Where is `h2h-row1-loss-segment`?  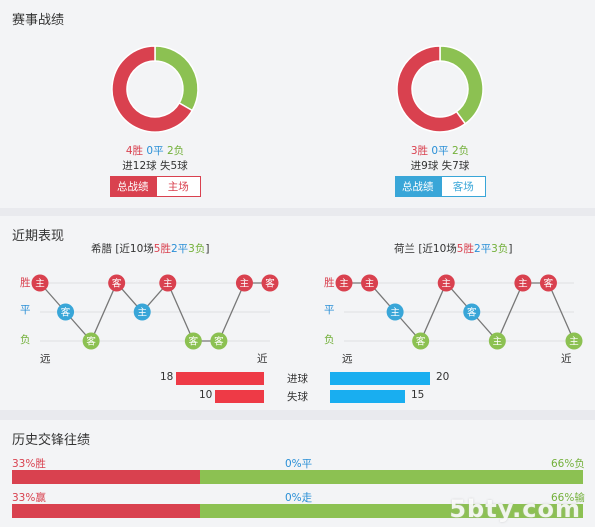 h2h-row1-loss-segment is located at coordinates (391, 477).